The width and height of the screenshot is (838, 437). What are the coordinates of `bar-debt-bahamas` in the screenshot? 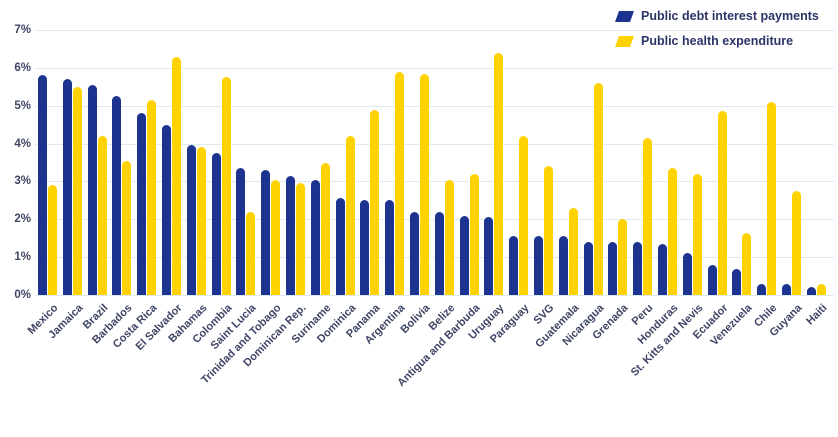 It's located at (191, 220).